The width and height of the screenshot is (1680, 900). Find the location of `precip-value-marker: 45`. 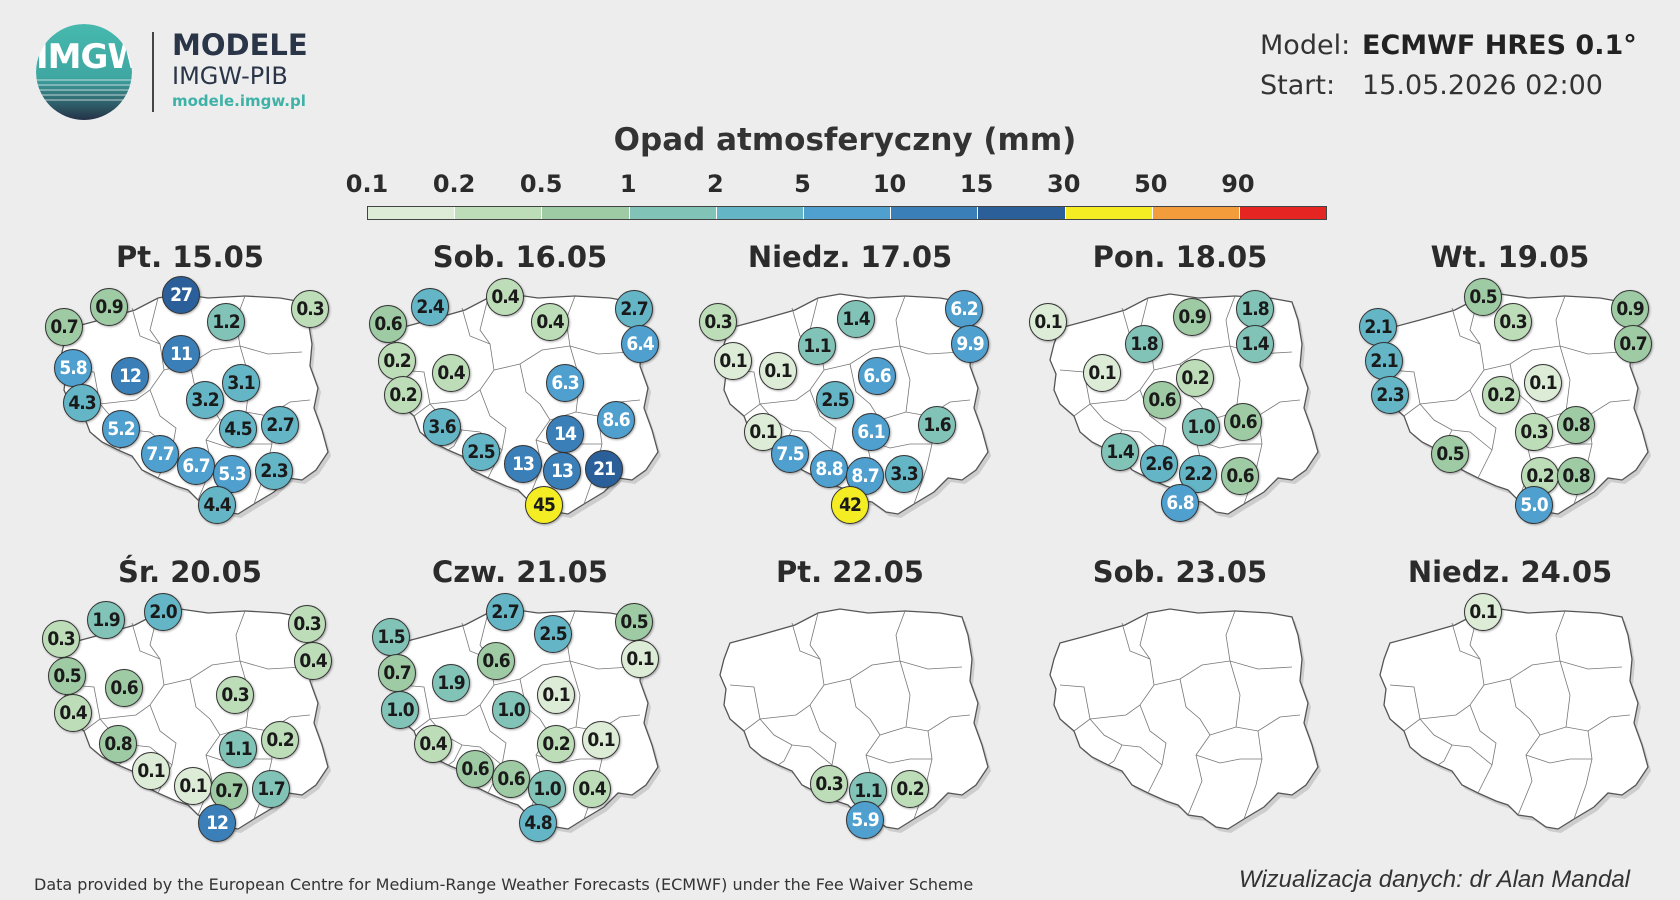

precip-value-marker: 45 is located at coordinates (544, 505).